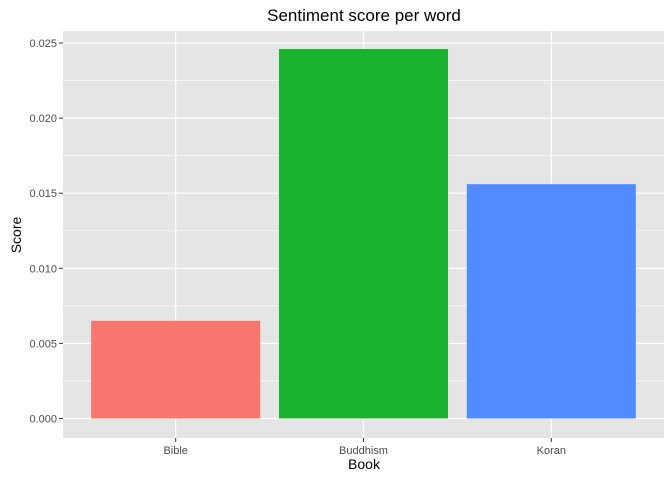  What do you see at coordinates (43, 194) in the screenshot?
I see `y-tick-label: 0.015` at bounding box center [43, 194].